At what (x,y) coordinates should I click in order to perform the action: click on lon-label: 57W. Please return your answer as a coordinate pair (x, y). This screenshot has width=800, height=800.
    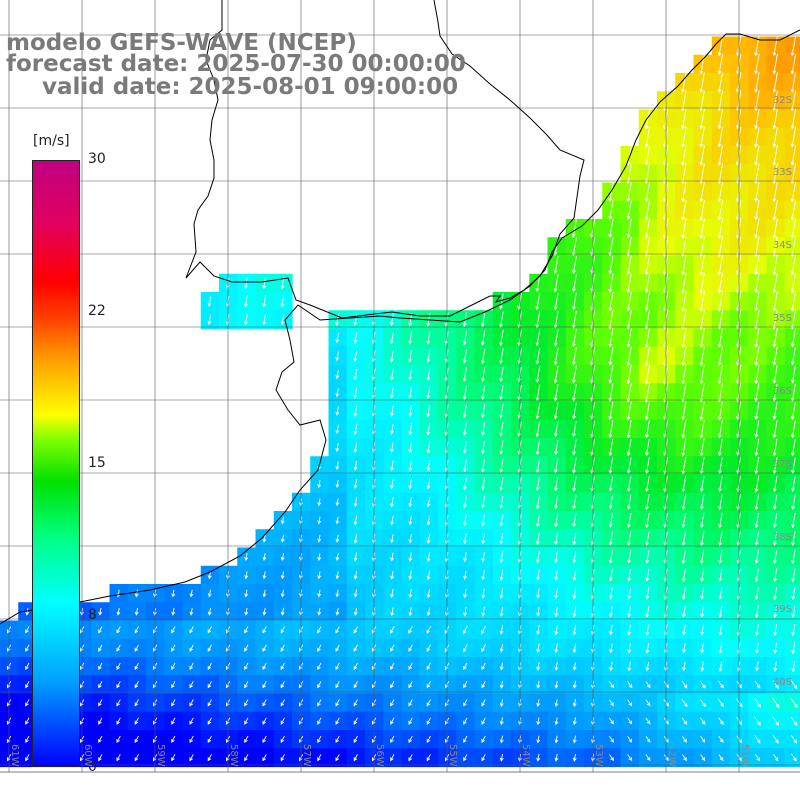
    Looking at the image, I should click on (306, 755).